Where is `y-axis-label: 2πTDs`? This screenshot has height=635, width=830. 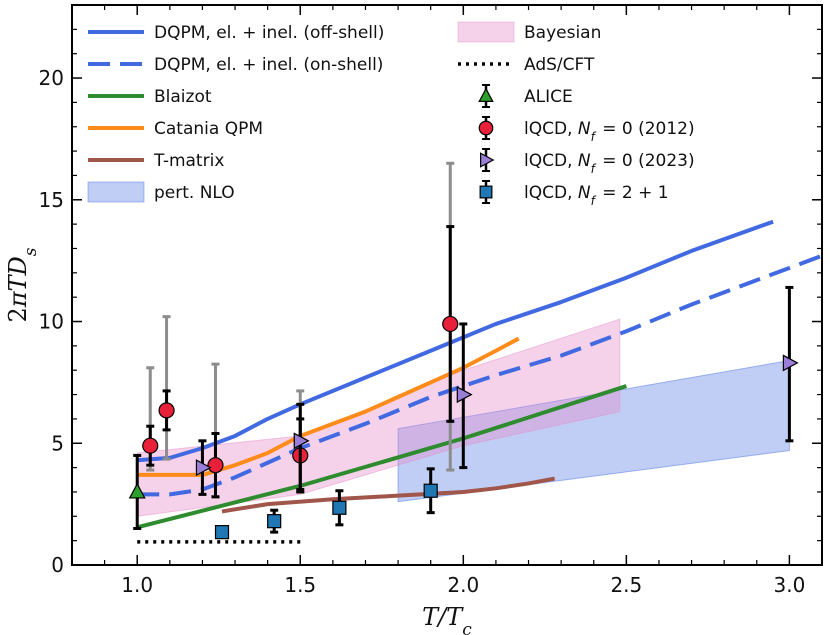
y-axis-label: 2πTDs is located at coordinates (22, 284).